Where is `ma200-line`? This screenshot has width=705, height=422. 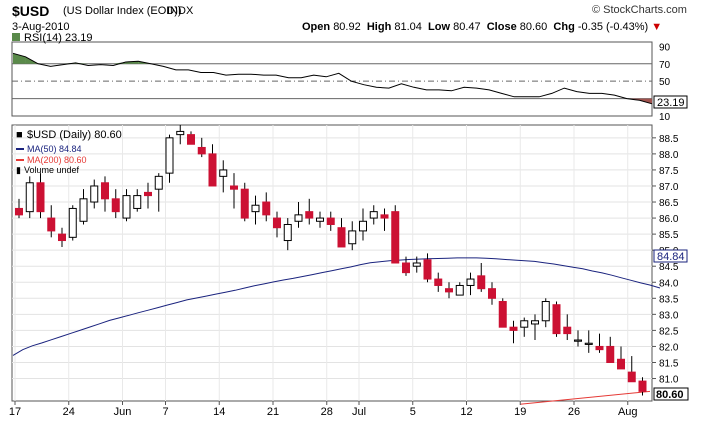 ma200-line is located at coordinates (585, 397).